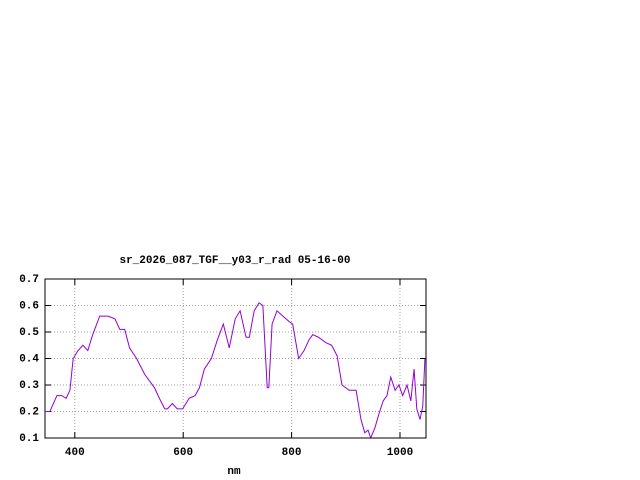 This screenshot has width=640, height=480. What do you see at coordinates (234, 472) in the screenshot?
I see `x-axis-label: nm` at bounding box center [234, 472].